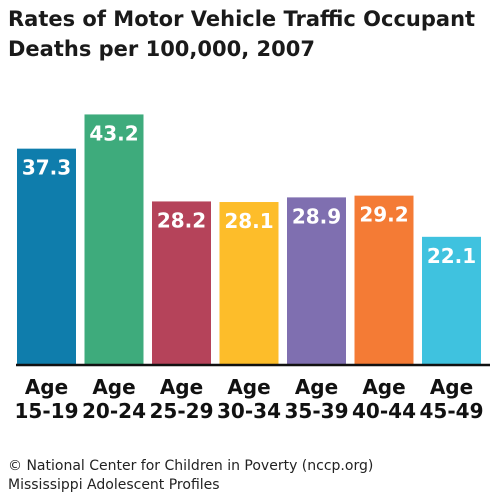 This screenshot has width=498, height=498. What do you see at coordinates (248, 221) in the screenshot?
I see `bar-value-label: 28.1` at bounding box center [248, 221].